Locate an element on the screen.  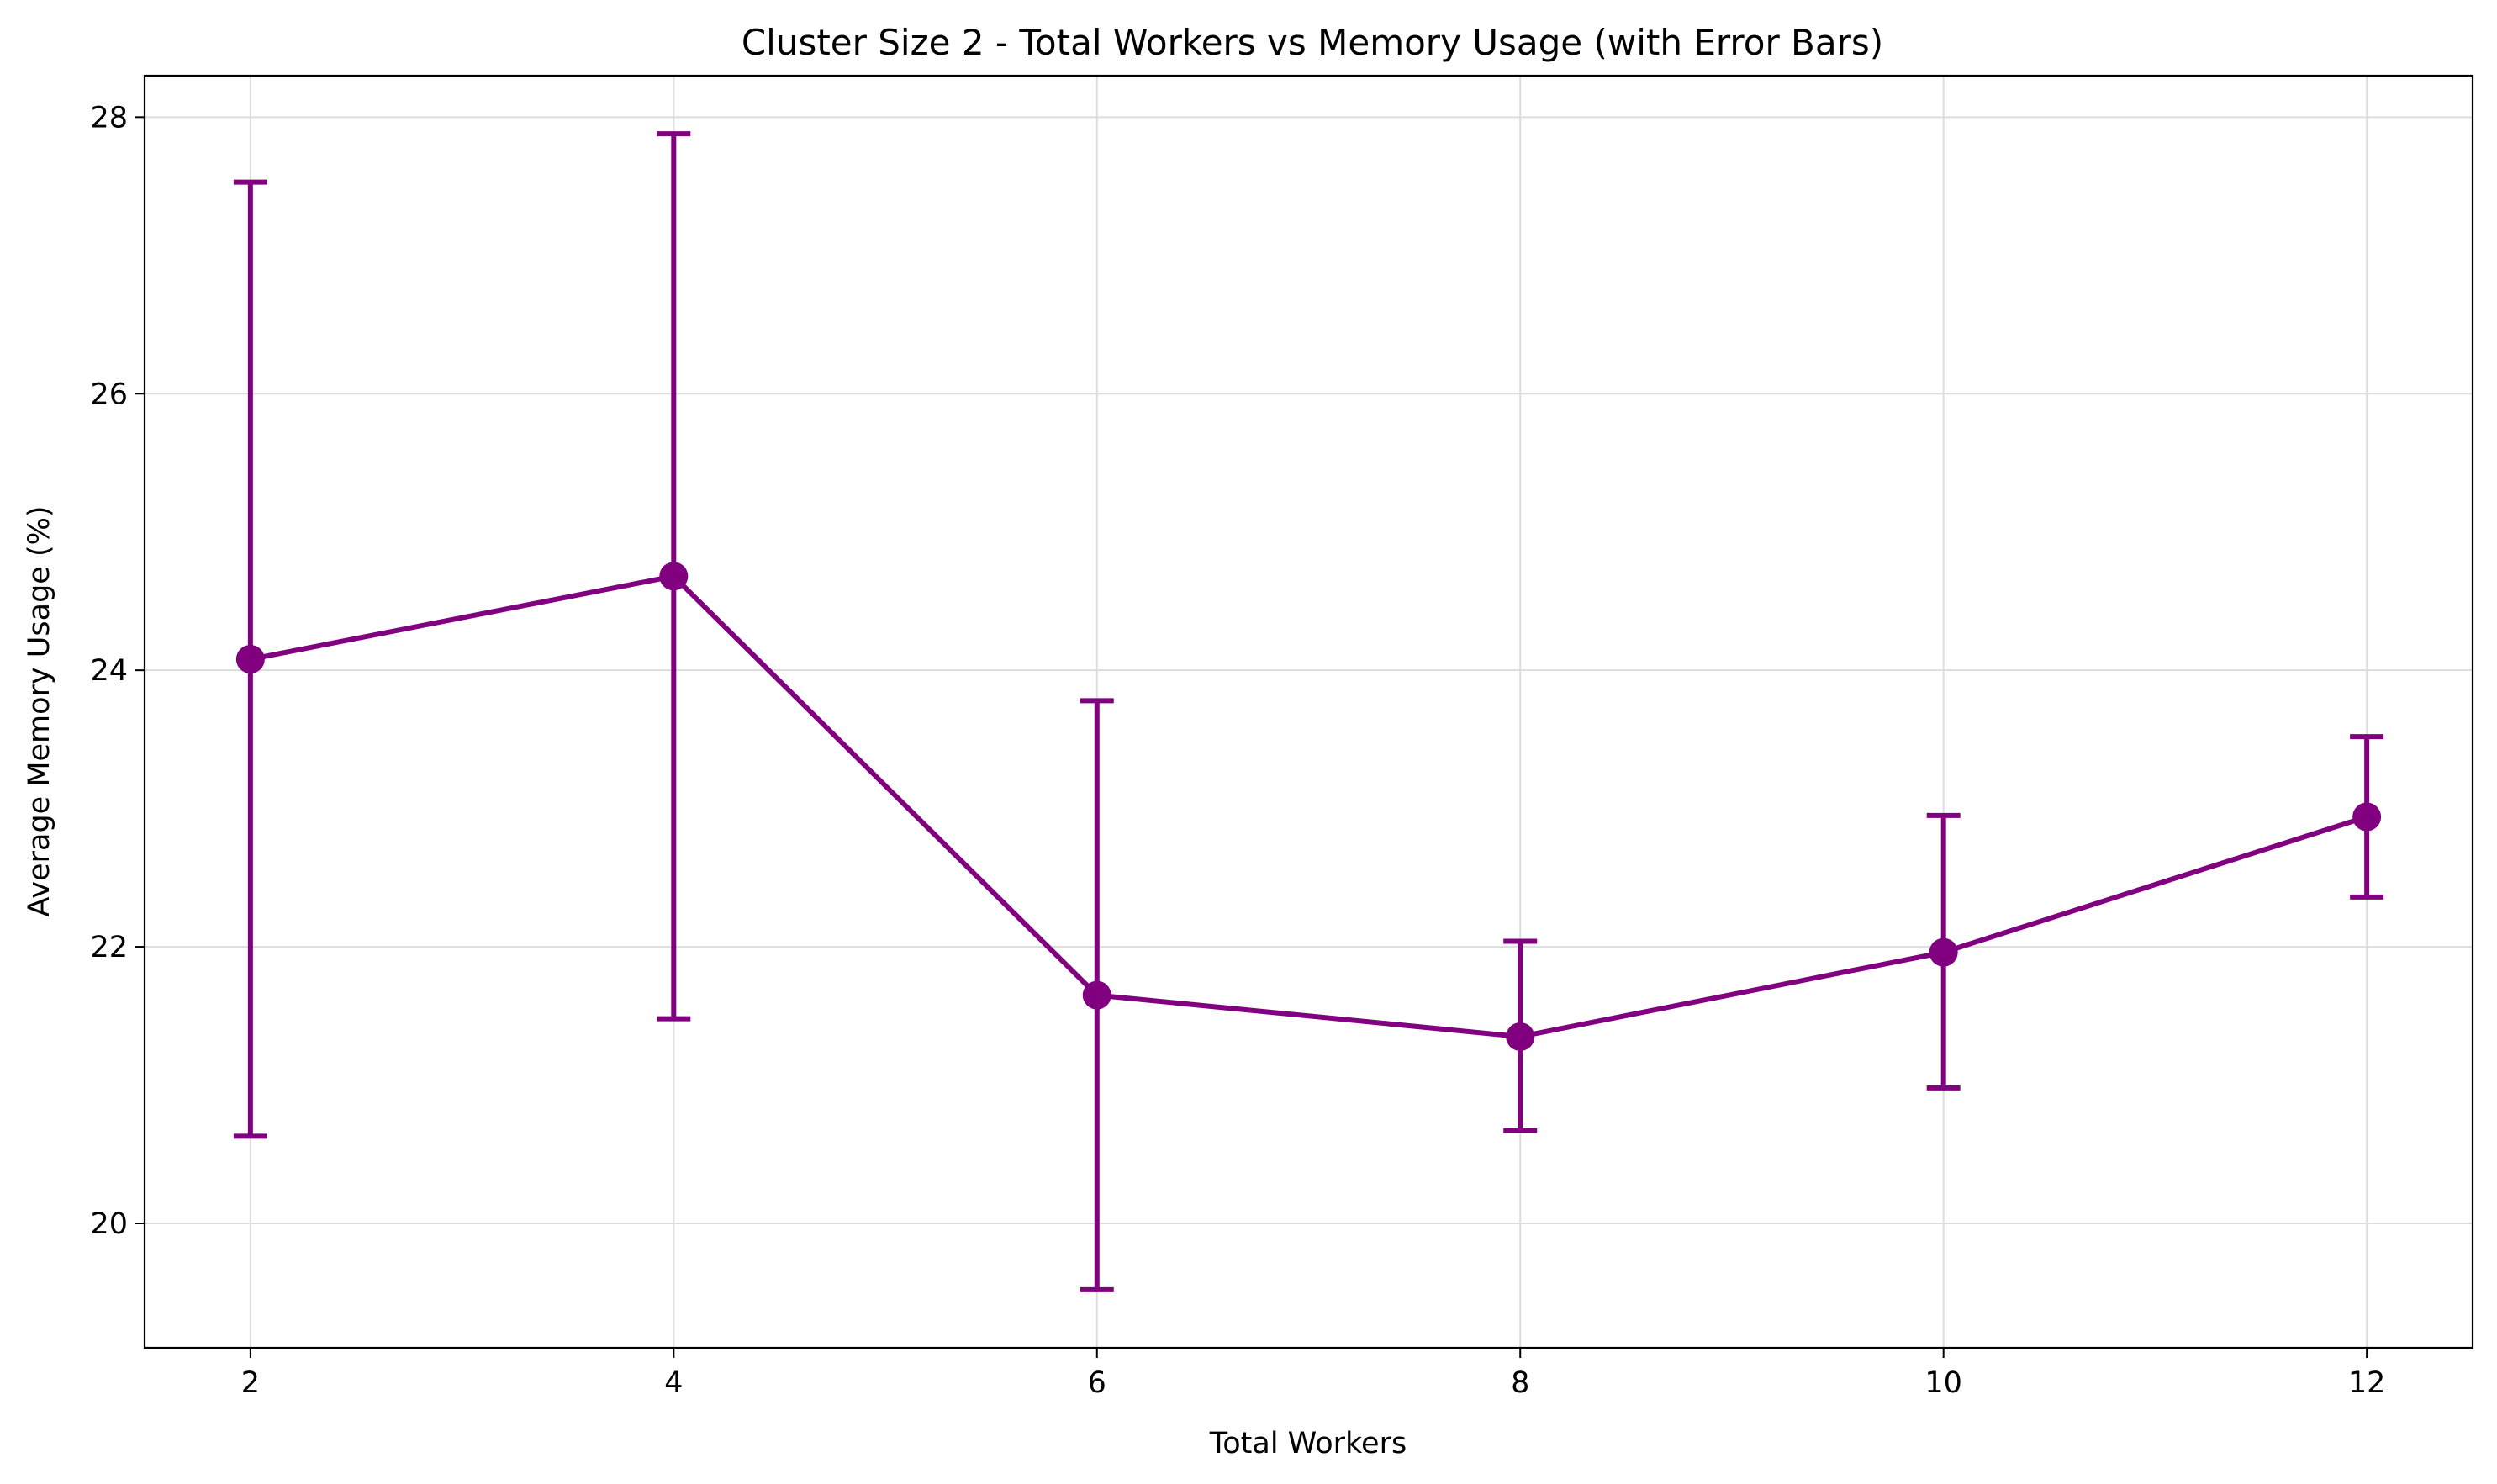
x-tick-label: 2 is located at coordinates (250, 1383).